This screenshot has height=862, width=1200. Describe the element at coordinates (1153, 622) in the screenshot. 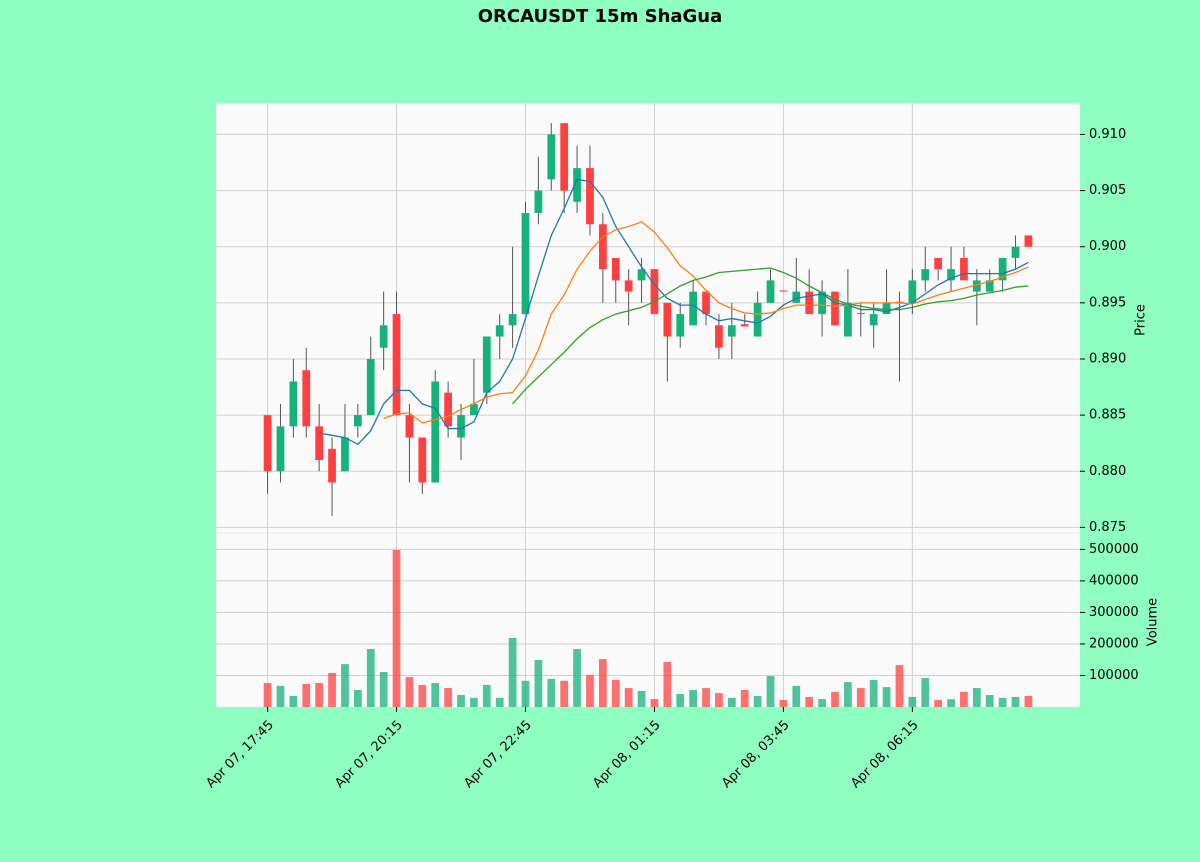

I see `volume-axis-label: Volume` at that location.